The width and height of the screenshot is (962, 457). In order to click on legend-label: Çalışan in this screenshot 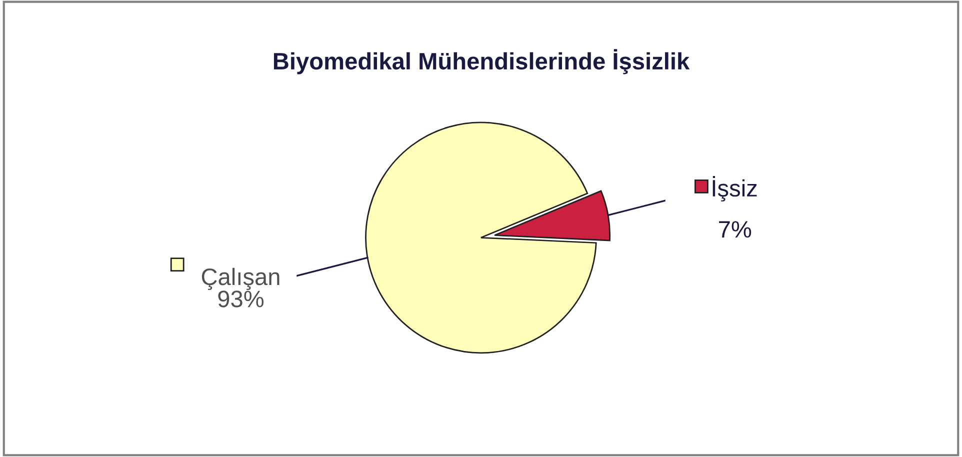, I will do `click(241, 279)`.